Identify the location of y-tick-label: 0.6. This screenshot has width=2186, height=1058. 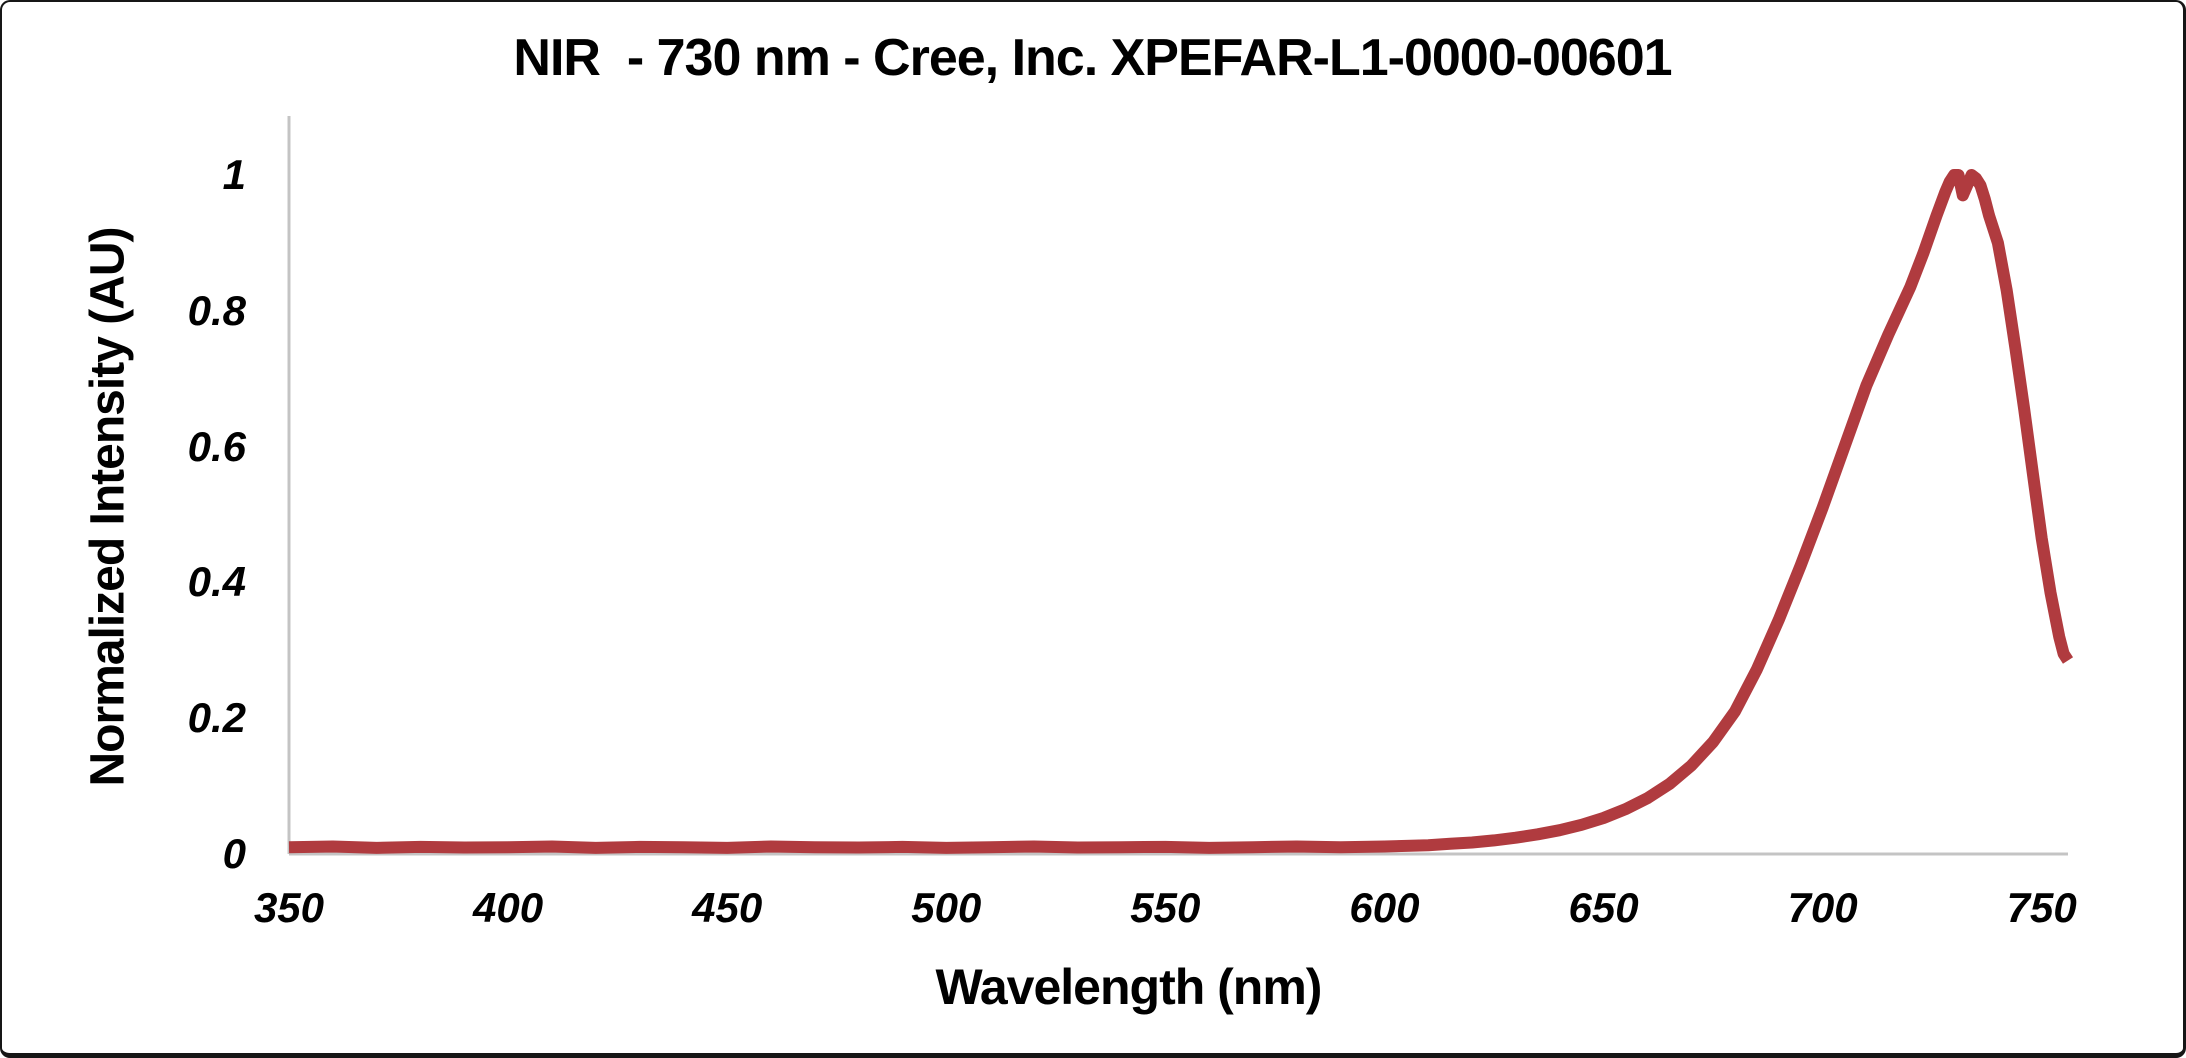
(216, 446).